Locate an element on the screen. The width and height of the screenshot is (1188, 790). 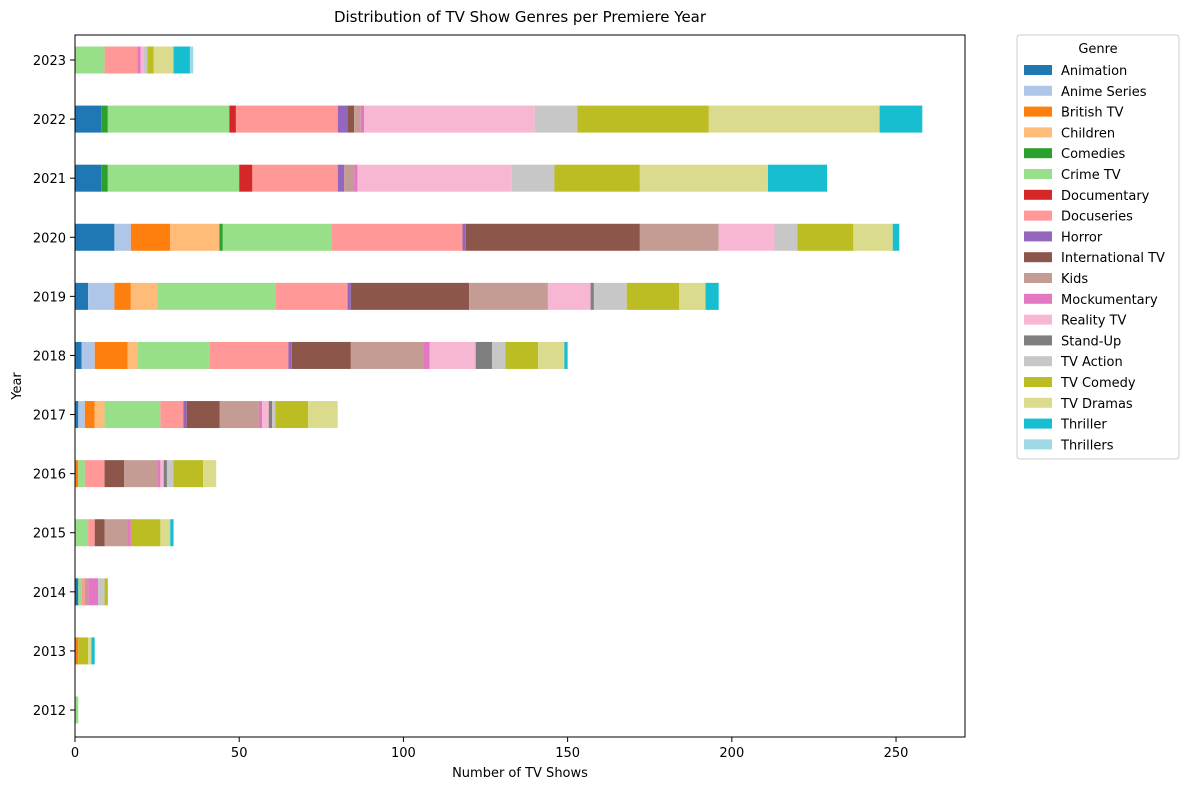
bar-2020-comedies is located at coordinates (221, 237).